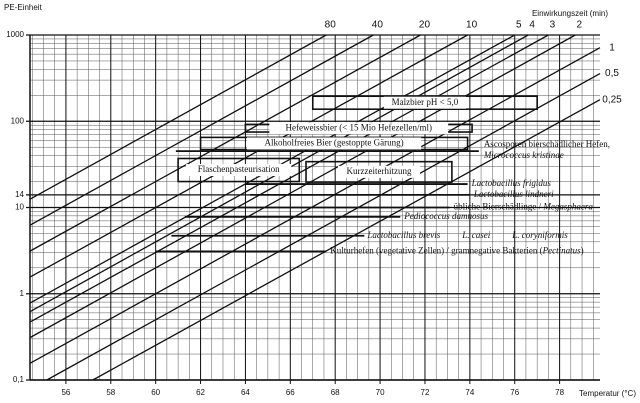 The image size is (640, 403). Describe the element at coordinates (475, 235) in the screenshot. I see `range-label: L. casei` at that location.